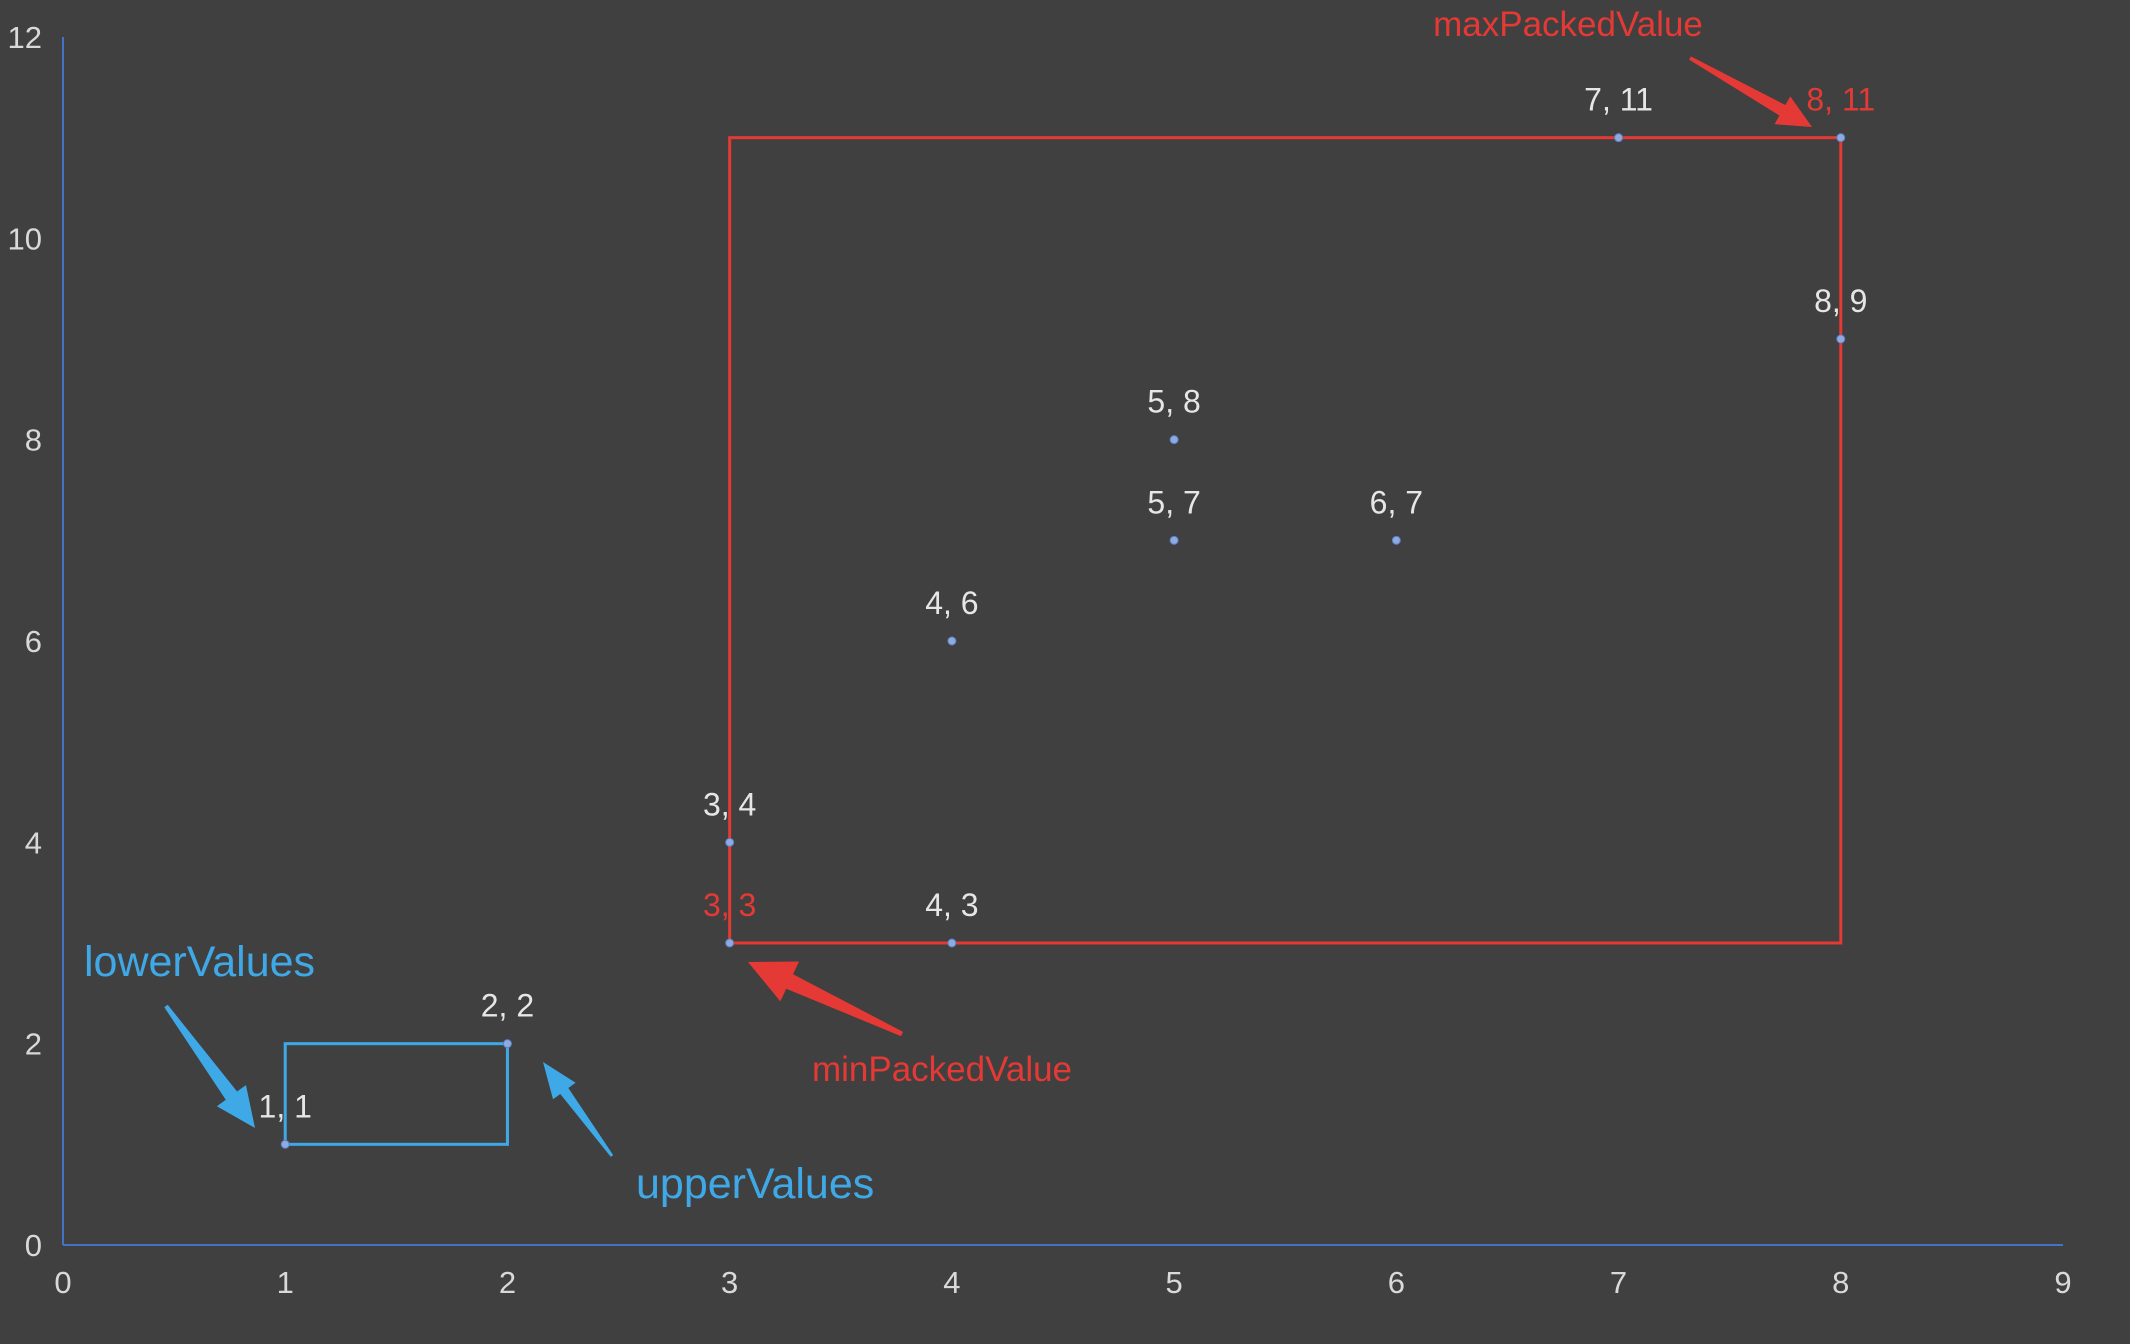  What do you see at coordinates (729, 804) in the screenshot?
I see `point-label: 3, 4` at bounding box center [729, 804].